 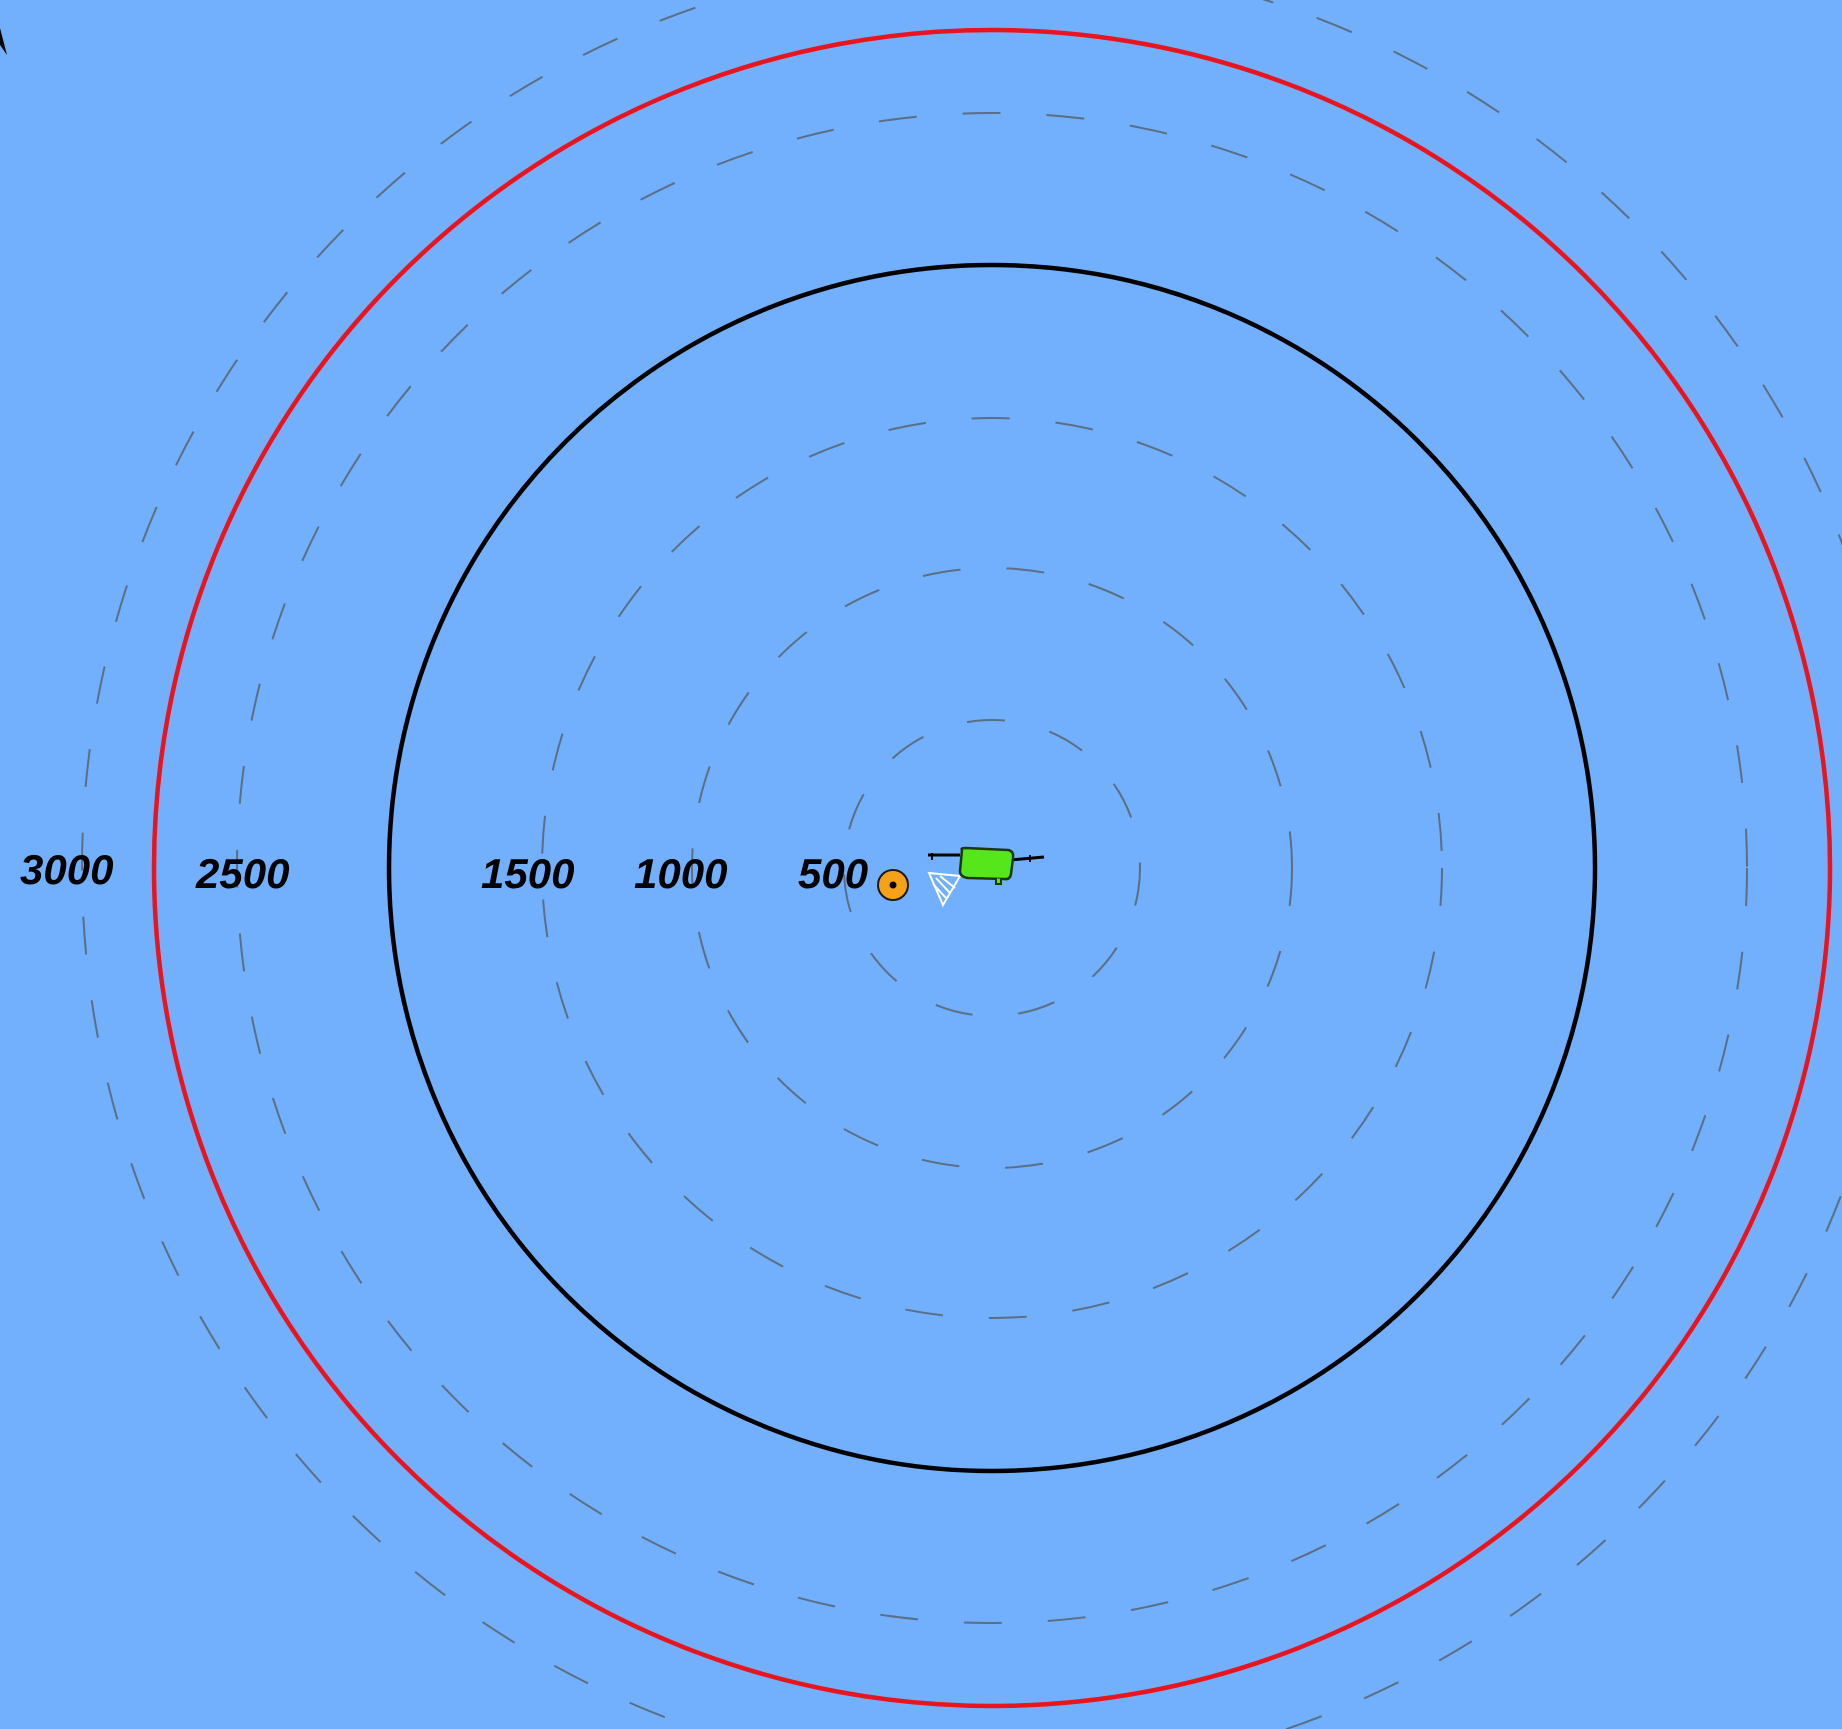 I want to click on guide-ring, so click(x=992, y=868).